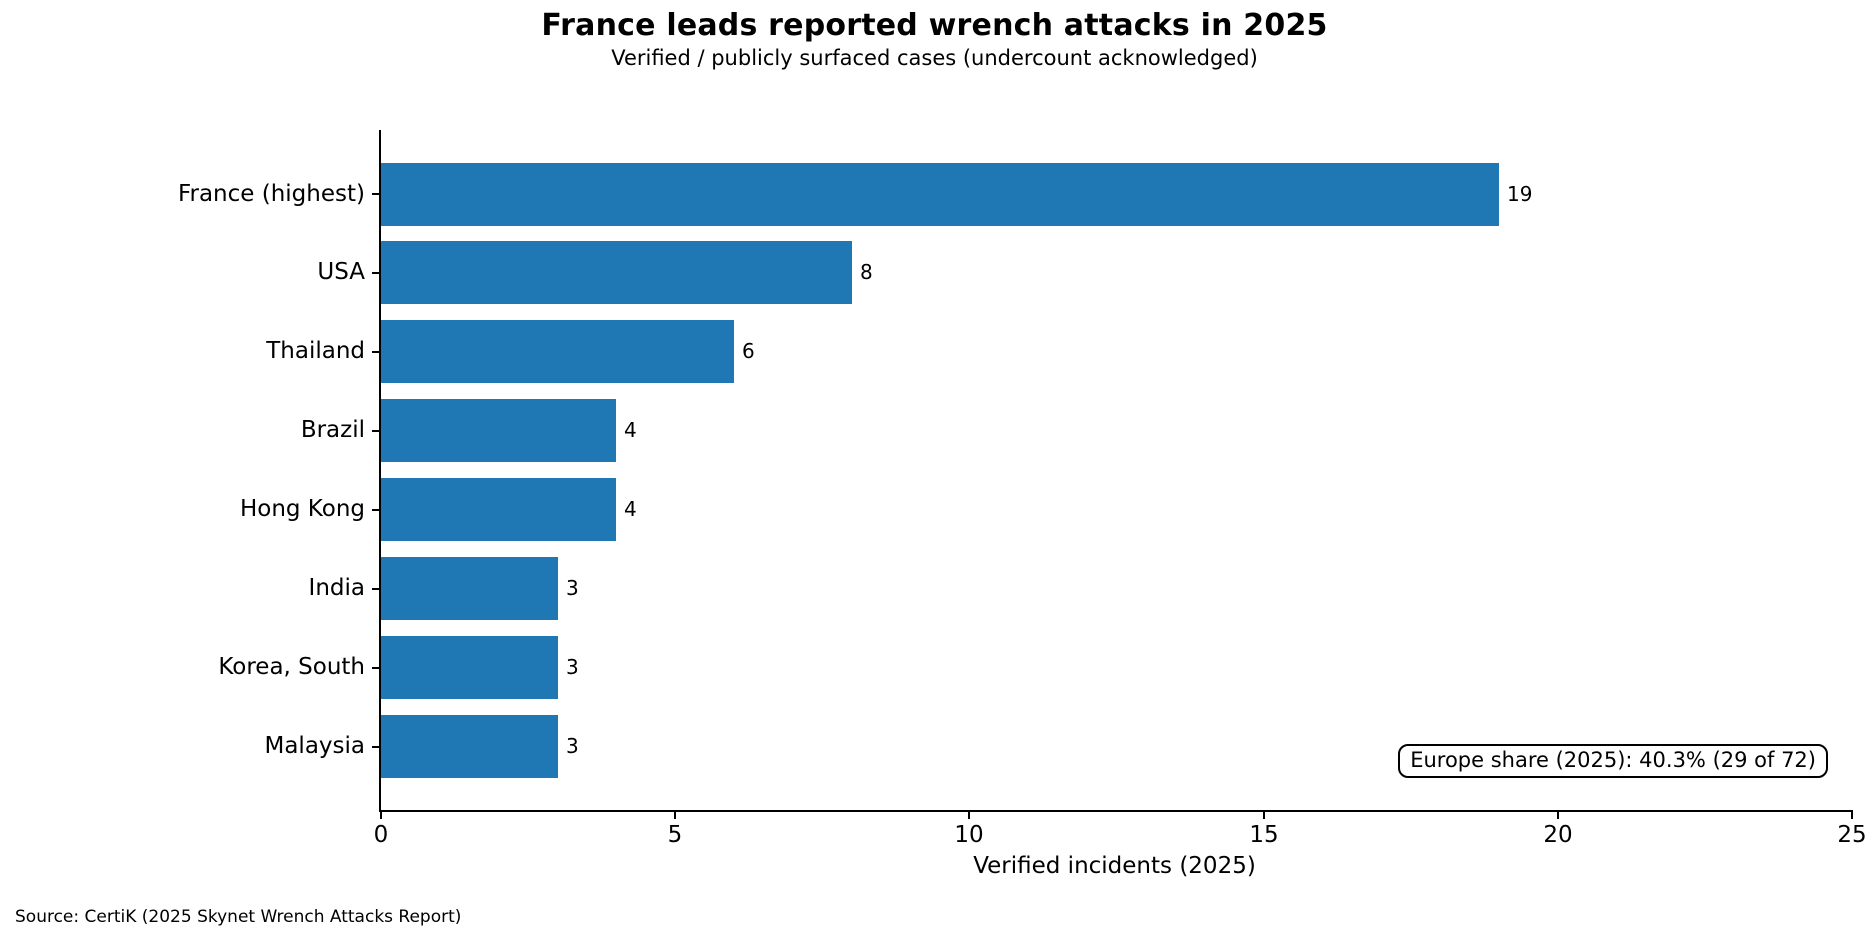 The height and width of the screenshot is (939, 1869). I want to click on category-label: Brazil, so click(332, 430).